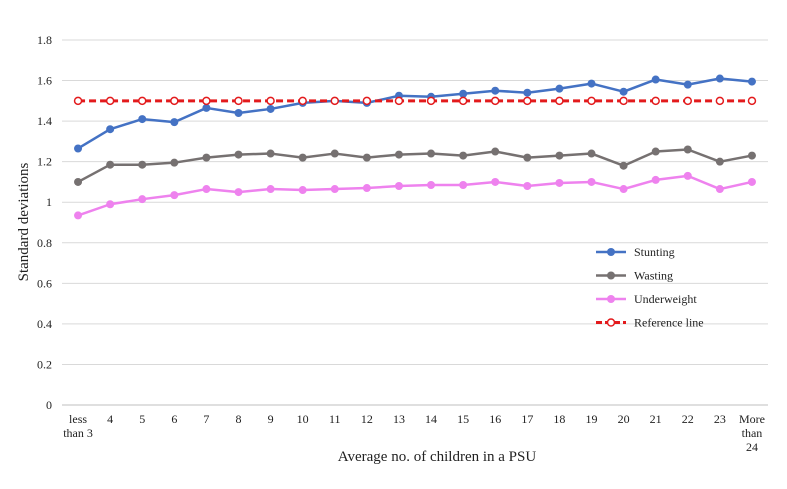  Describe the element at coordinates (752, 433) in the screenshot. I see `x-tick-label: More than 24` at that location.